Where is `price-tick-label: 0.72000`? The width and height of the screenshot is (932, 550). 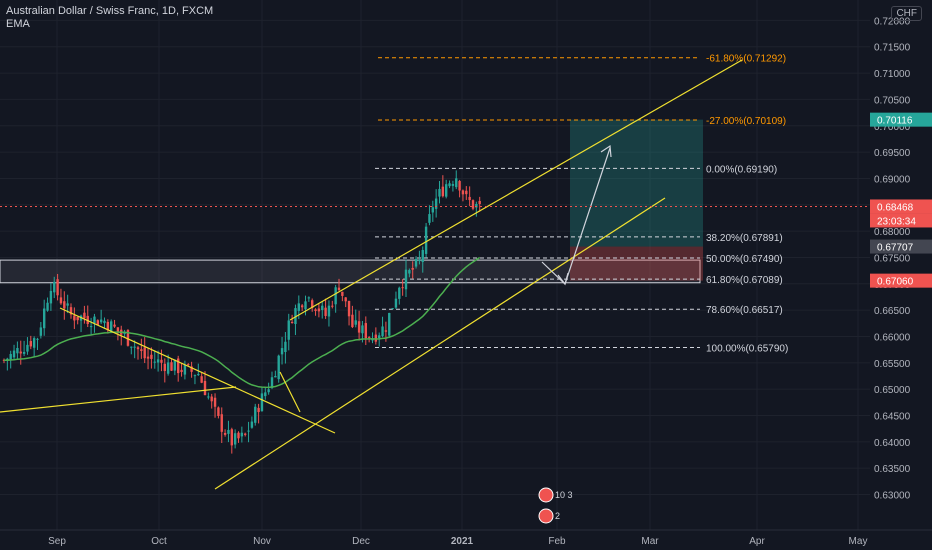
price-tick-label: 0.72000 is located at coordinates (892, 21).